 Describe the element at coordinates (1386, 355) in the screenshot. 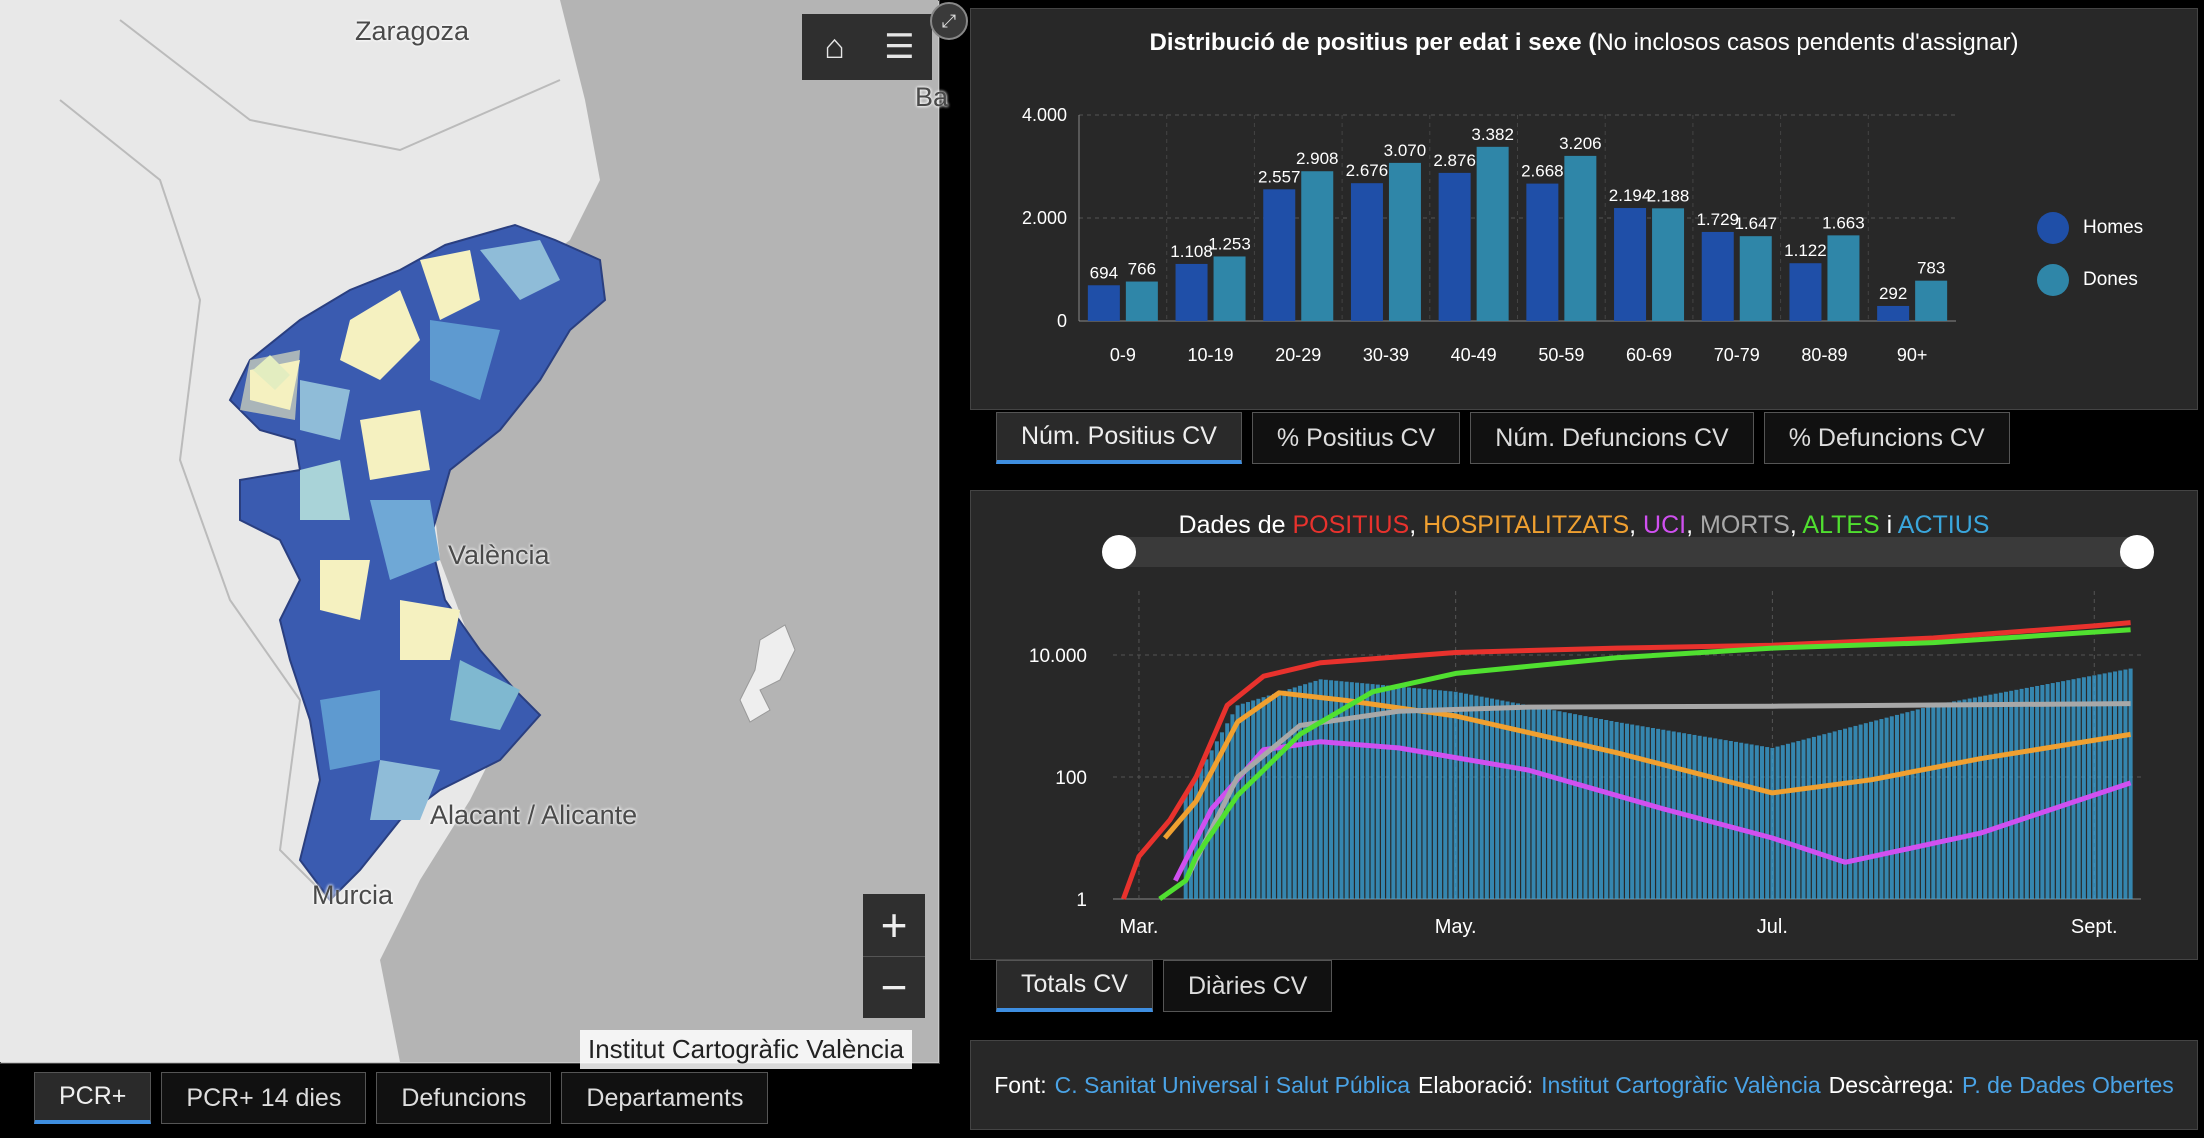

I see `x-tick-label: 30-39` at that location.